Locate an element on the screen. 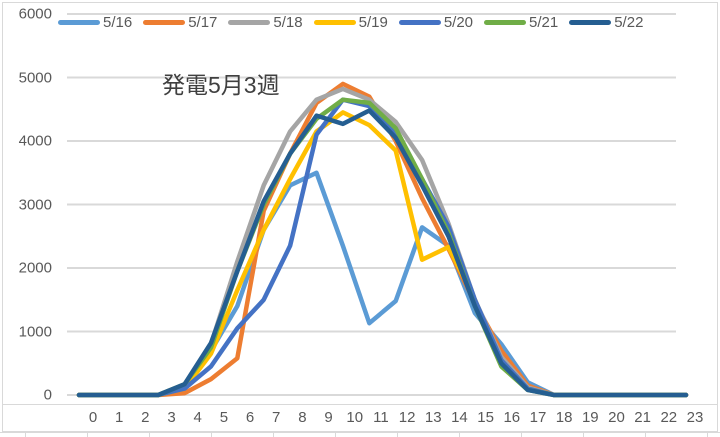 The height and width of the screenshot is (437, 720). legend-item: 5/21 is located at coordinates (521, 22).